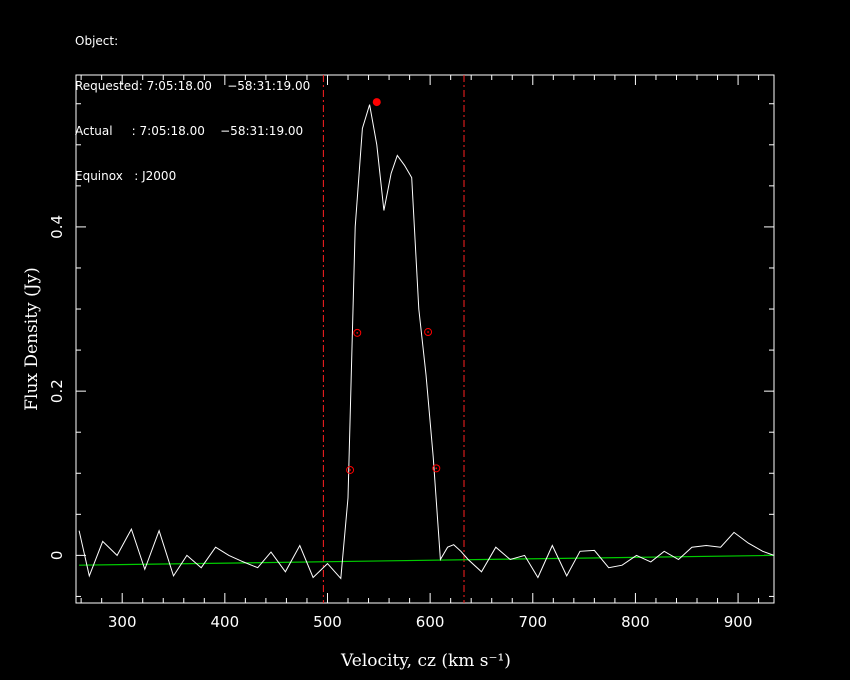  What do you see at coordinates (97, 41) in the screenshot?
I see `object-label: Object:` at bounding box center [97, 41].